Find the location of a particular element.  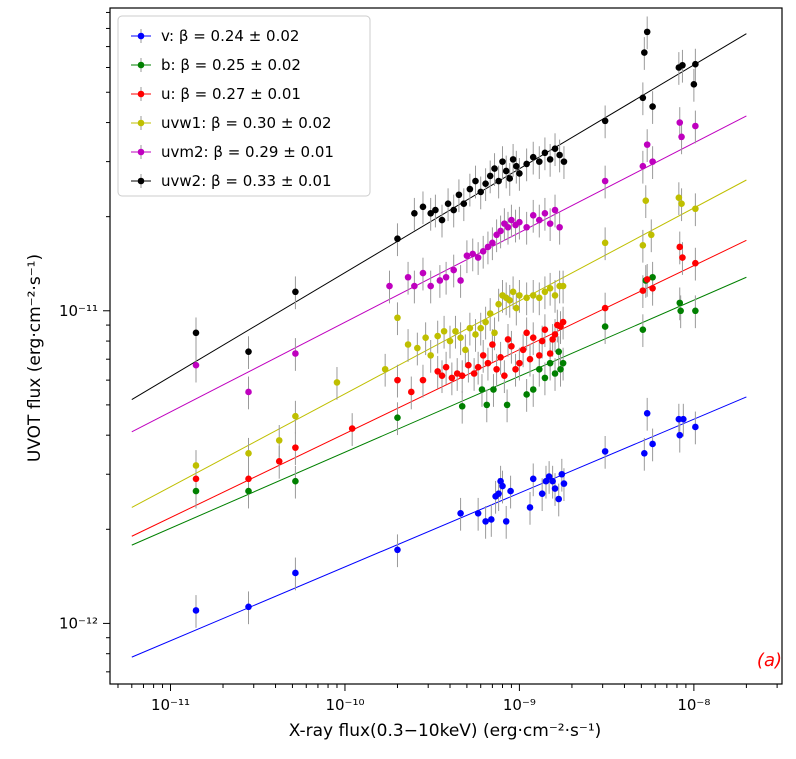

x-tick-label: 10⁻¹⁰ is located at coordinates (344, 705).